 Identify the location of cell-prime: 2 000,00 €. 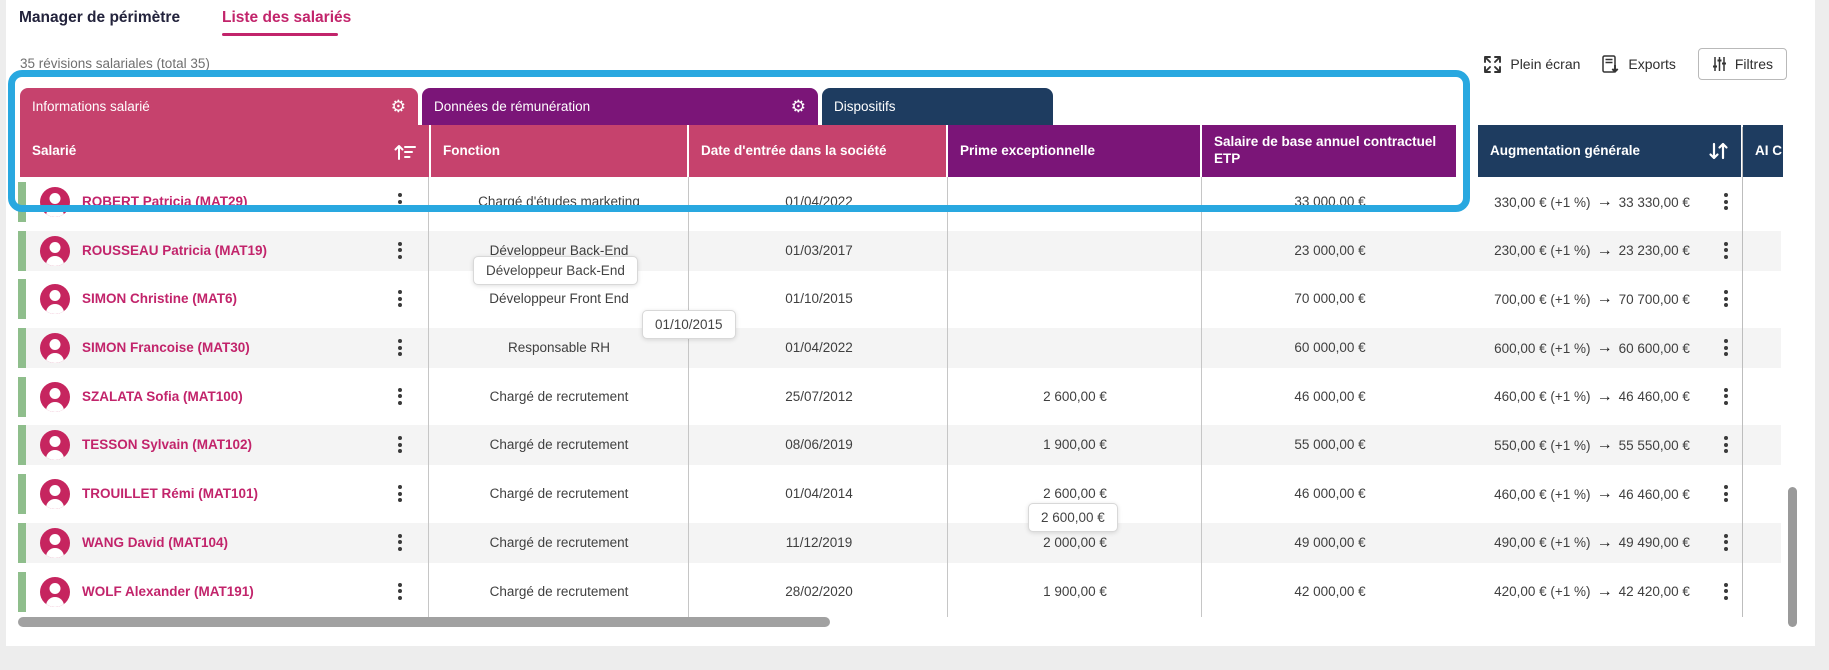
(1075, 542).